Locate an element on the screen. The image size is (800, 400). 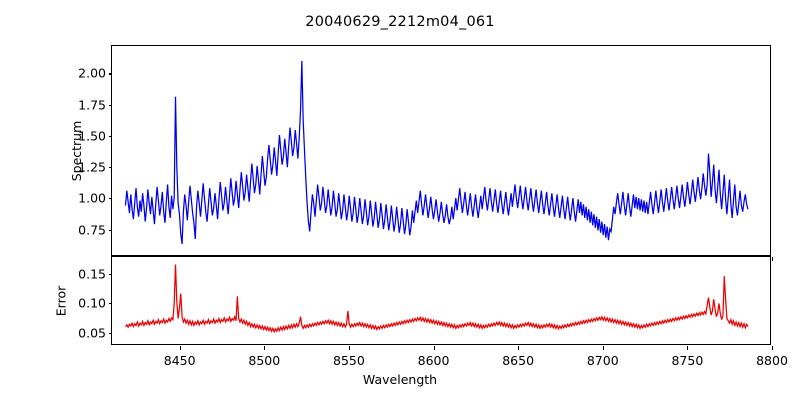
x-tick-label: 8500 is located at coordinates (264, 360).